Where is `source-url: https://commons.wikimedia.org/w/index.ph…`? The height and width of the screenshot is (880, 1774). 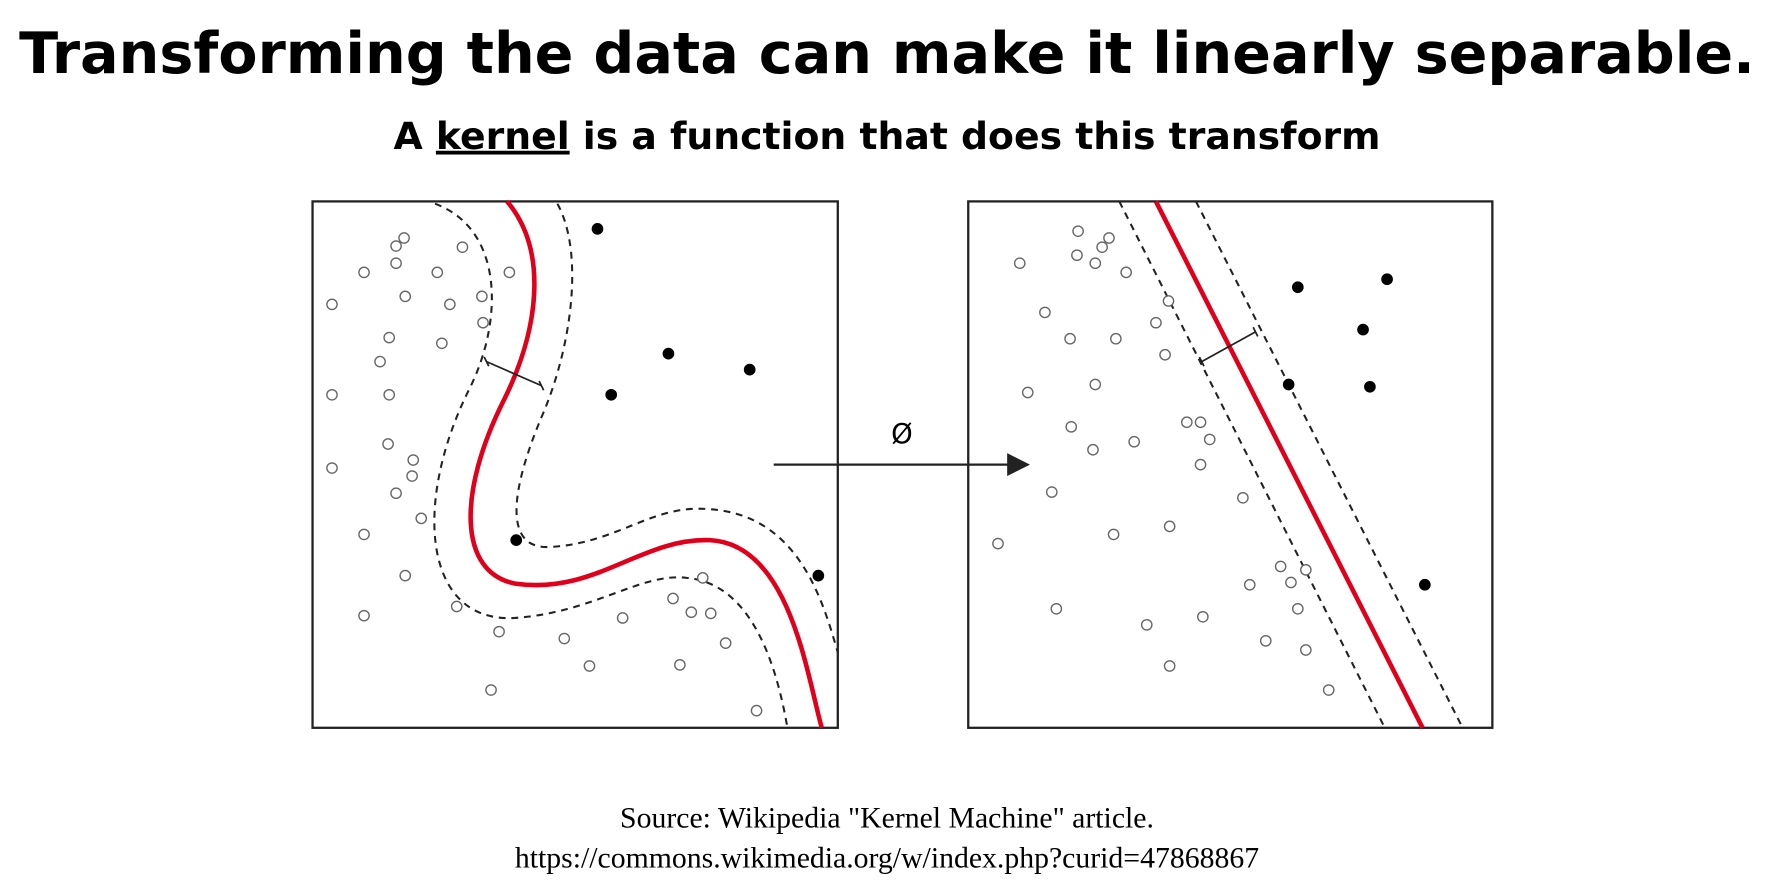 source-url: https://commons.wikimedia.org/w/index.ph… is located at coordinates (887, 857).